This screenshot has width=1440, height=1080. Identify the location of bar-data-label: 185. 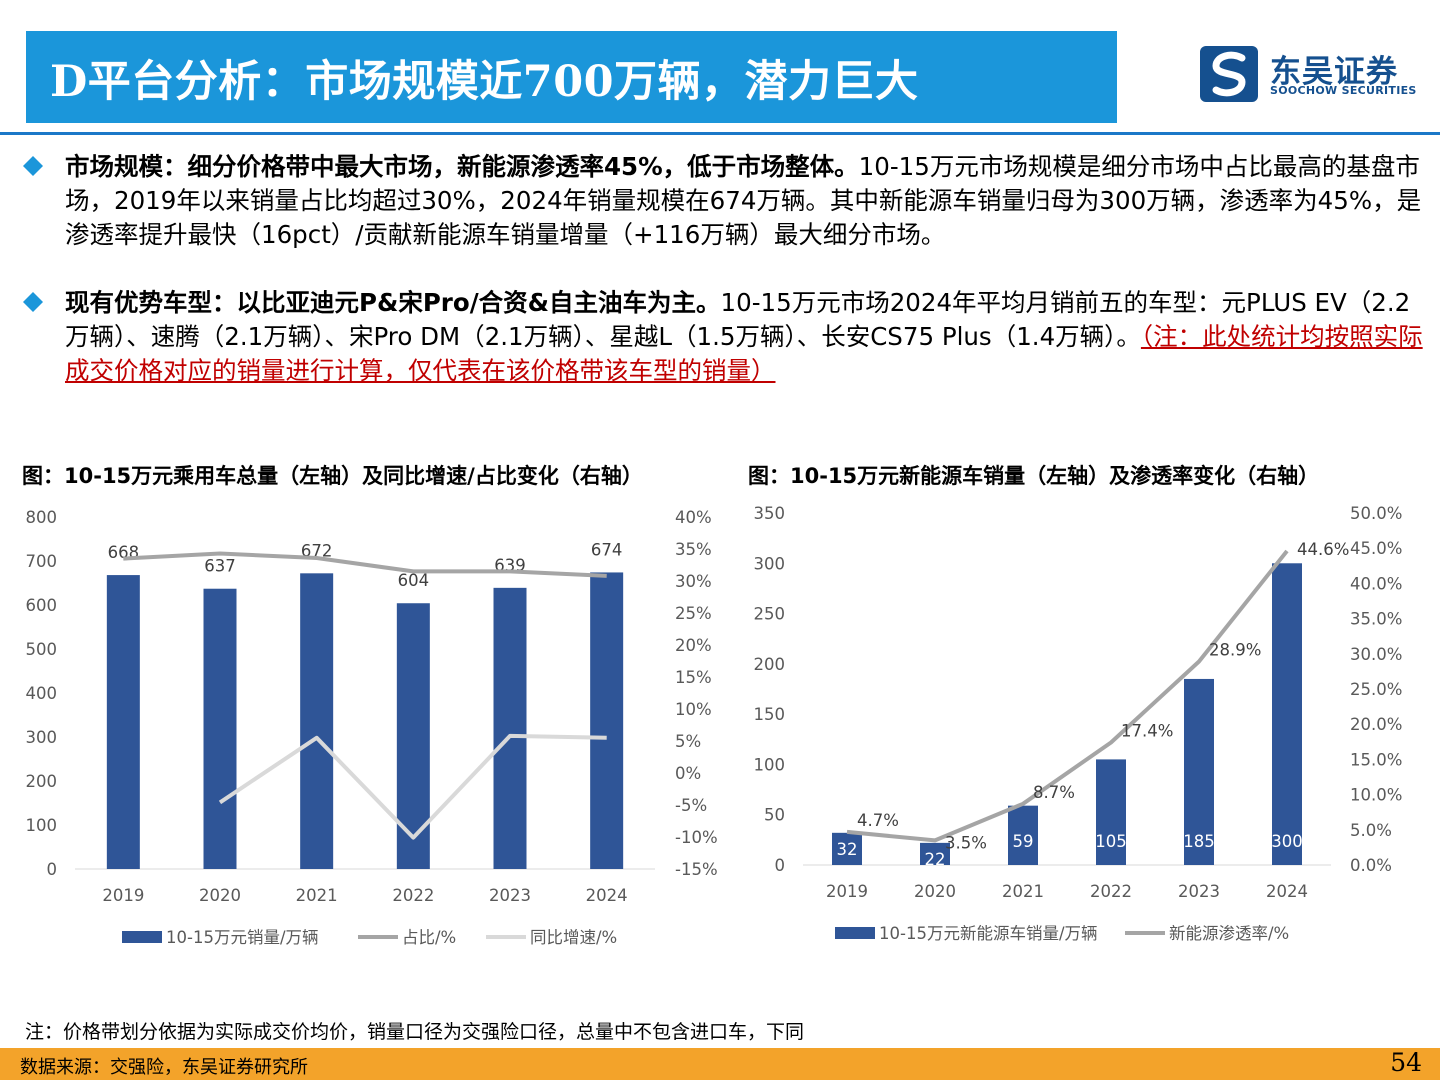
(1199, 841).